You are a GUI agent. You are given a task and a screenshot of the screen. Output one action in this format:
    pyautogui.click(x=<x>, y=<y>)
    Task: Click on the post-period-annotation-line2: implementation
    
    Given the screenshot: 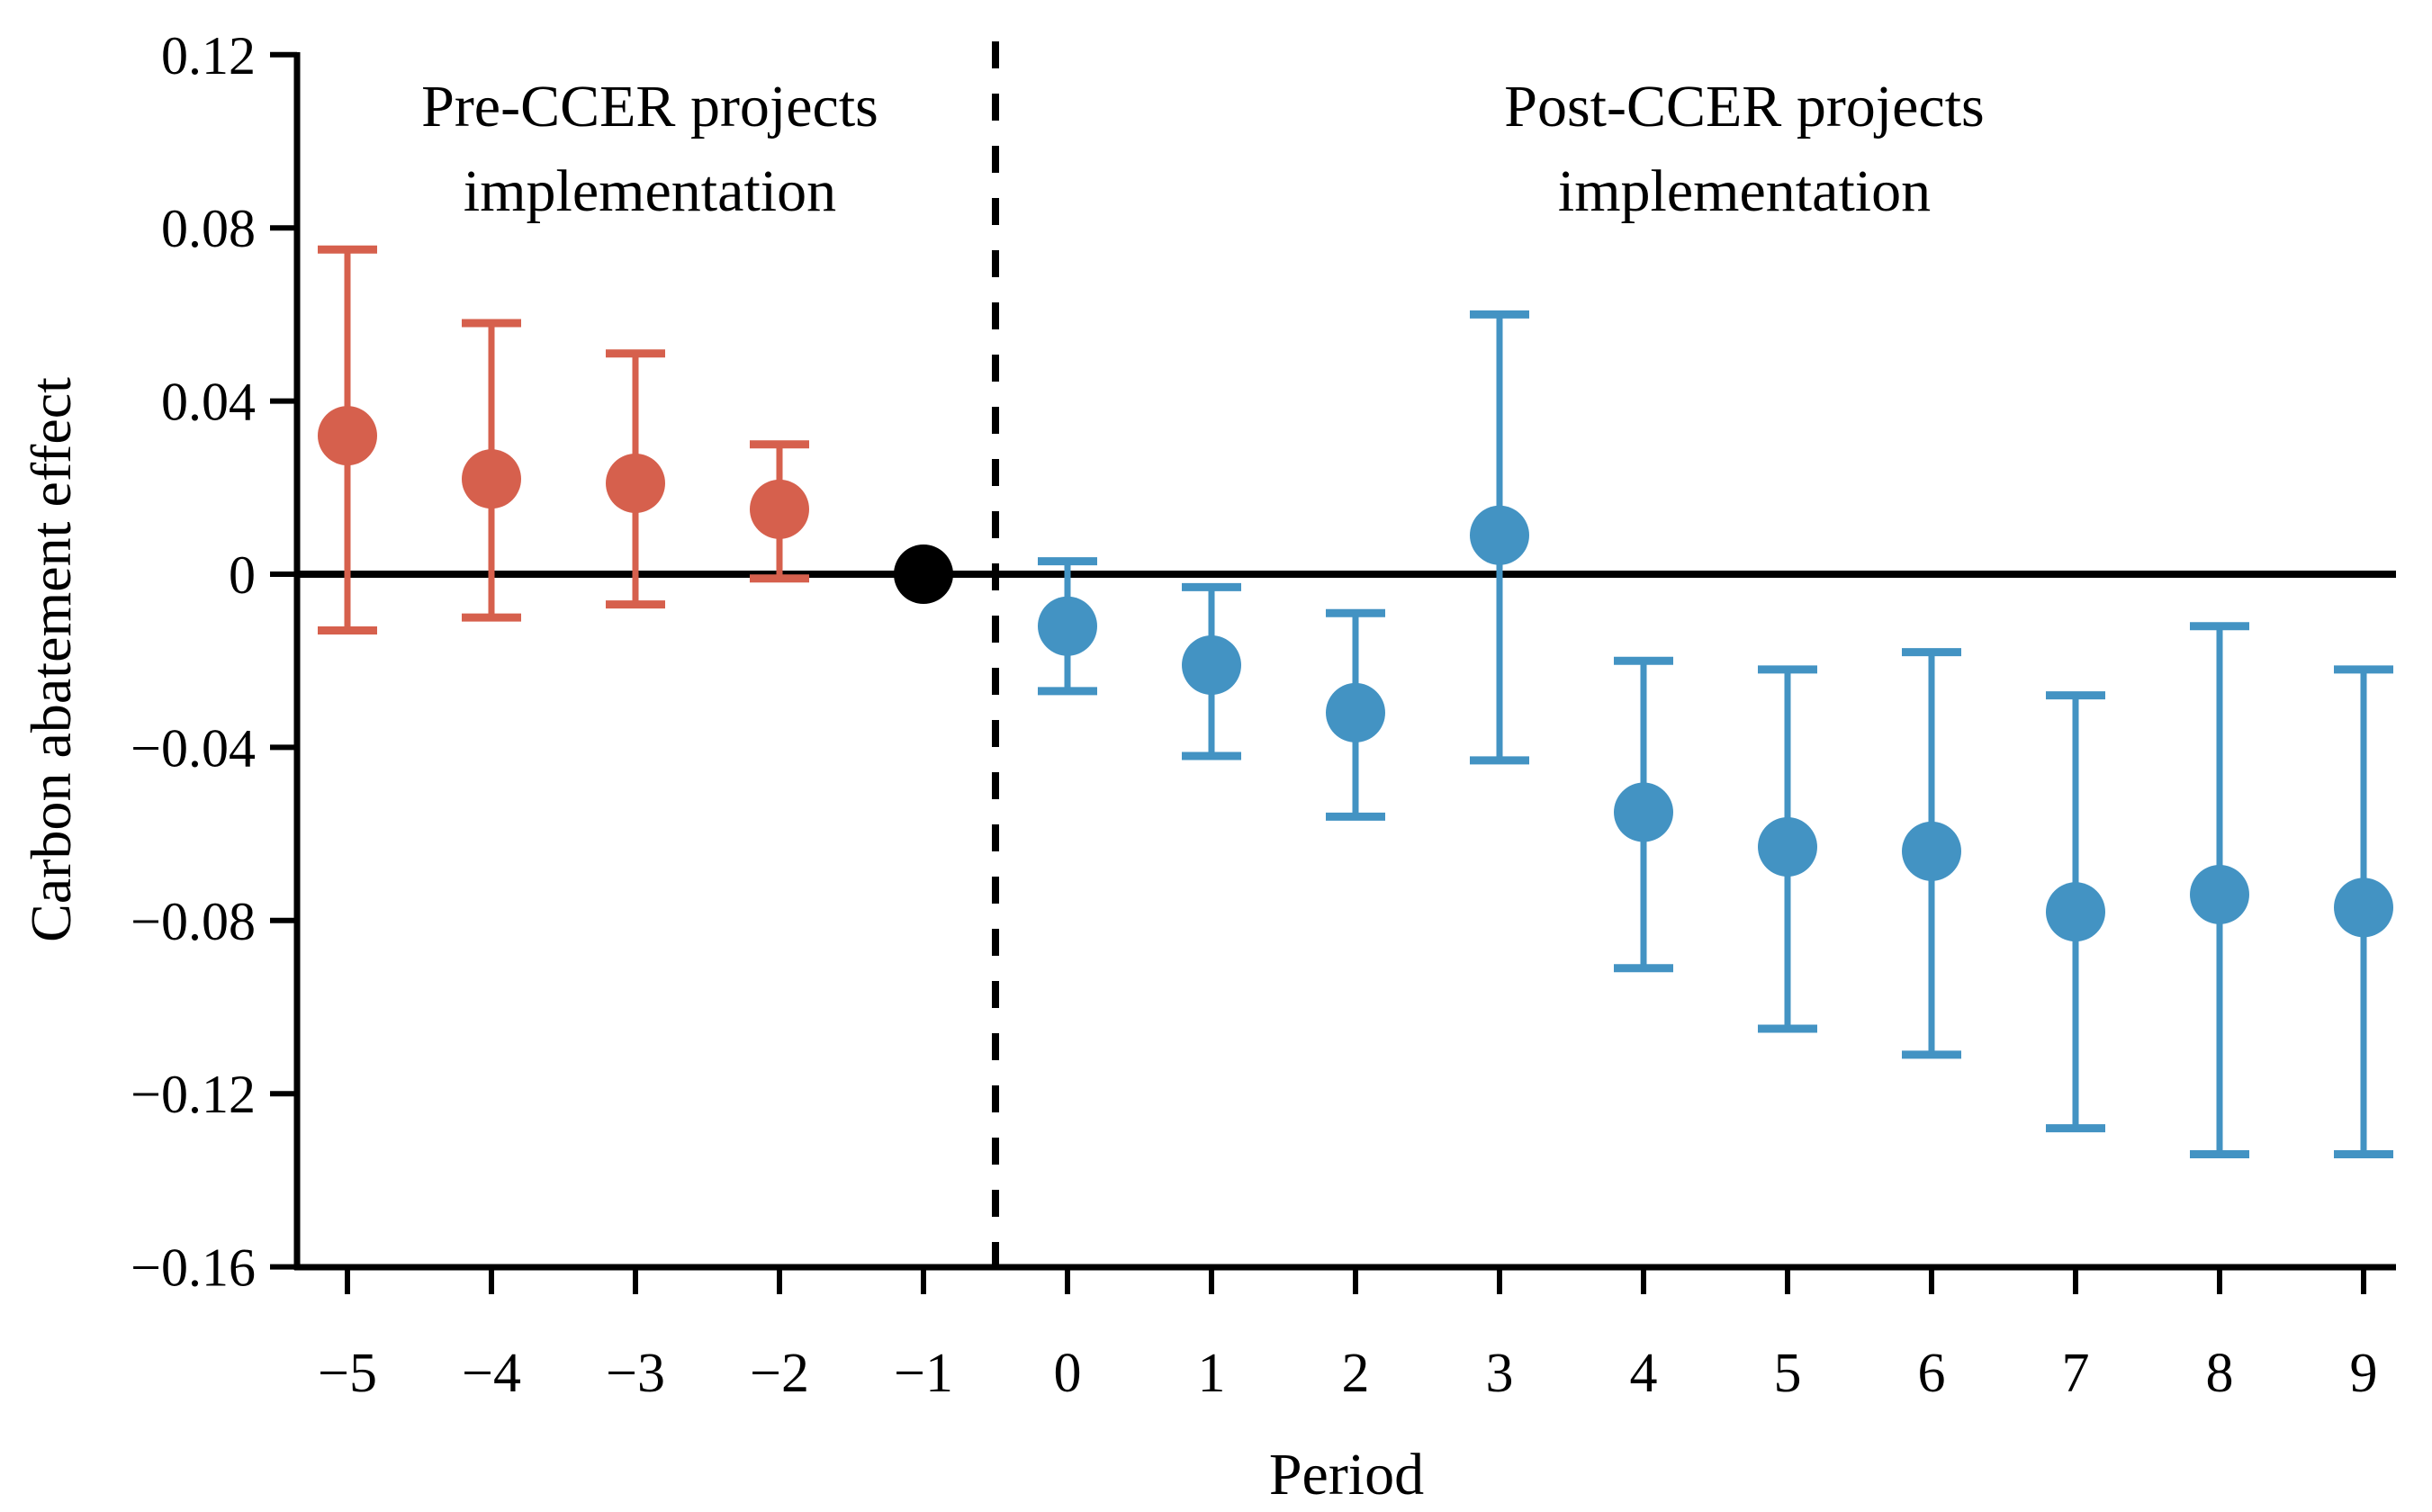 What is the action you would take?
    pyautogui.click(x=1745, y=191)
    